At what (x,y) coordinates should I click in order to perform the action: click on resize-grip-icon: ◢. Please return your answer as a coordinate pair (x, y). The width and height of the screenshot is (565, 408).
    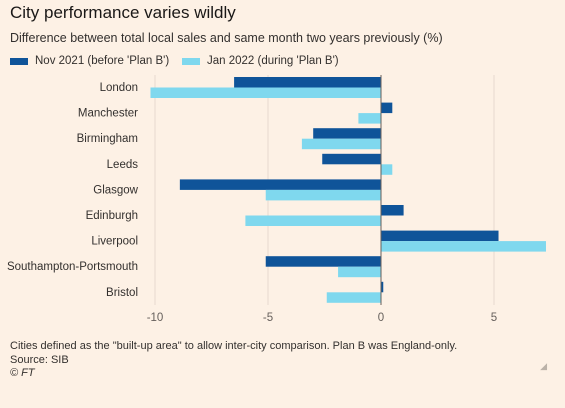
    Looking at the image, I should click on (543, 366).